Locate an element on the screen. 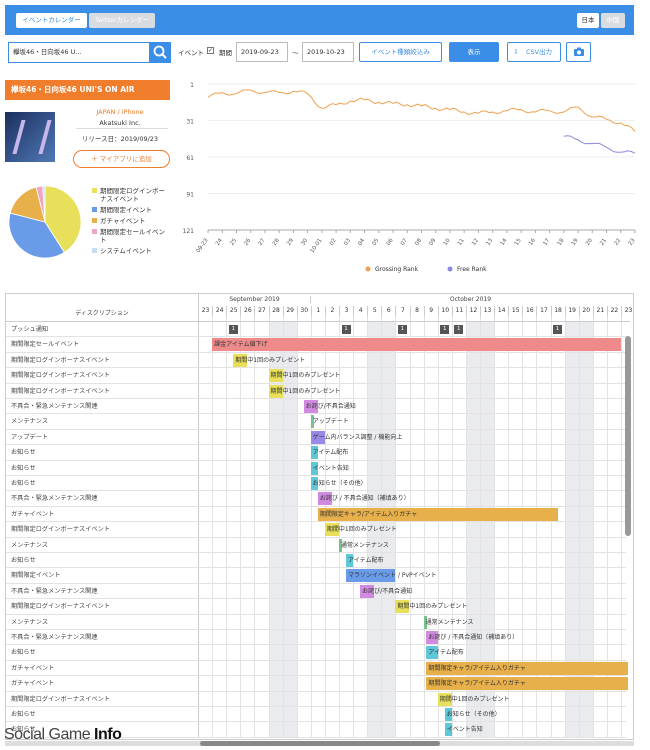 The image size is (650, 750). gantt-row: メンテナンス is located at coordinates (316, 422).